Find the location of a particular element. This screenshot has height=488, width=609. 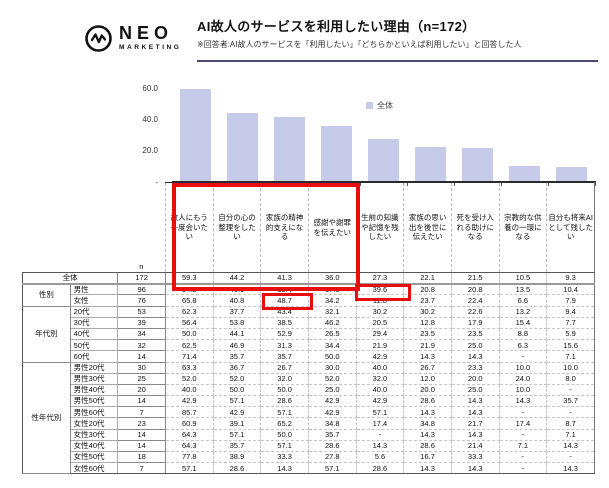

y-axis-tick-label: 20.0 is located at coordinates (150, 151).